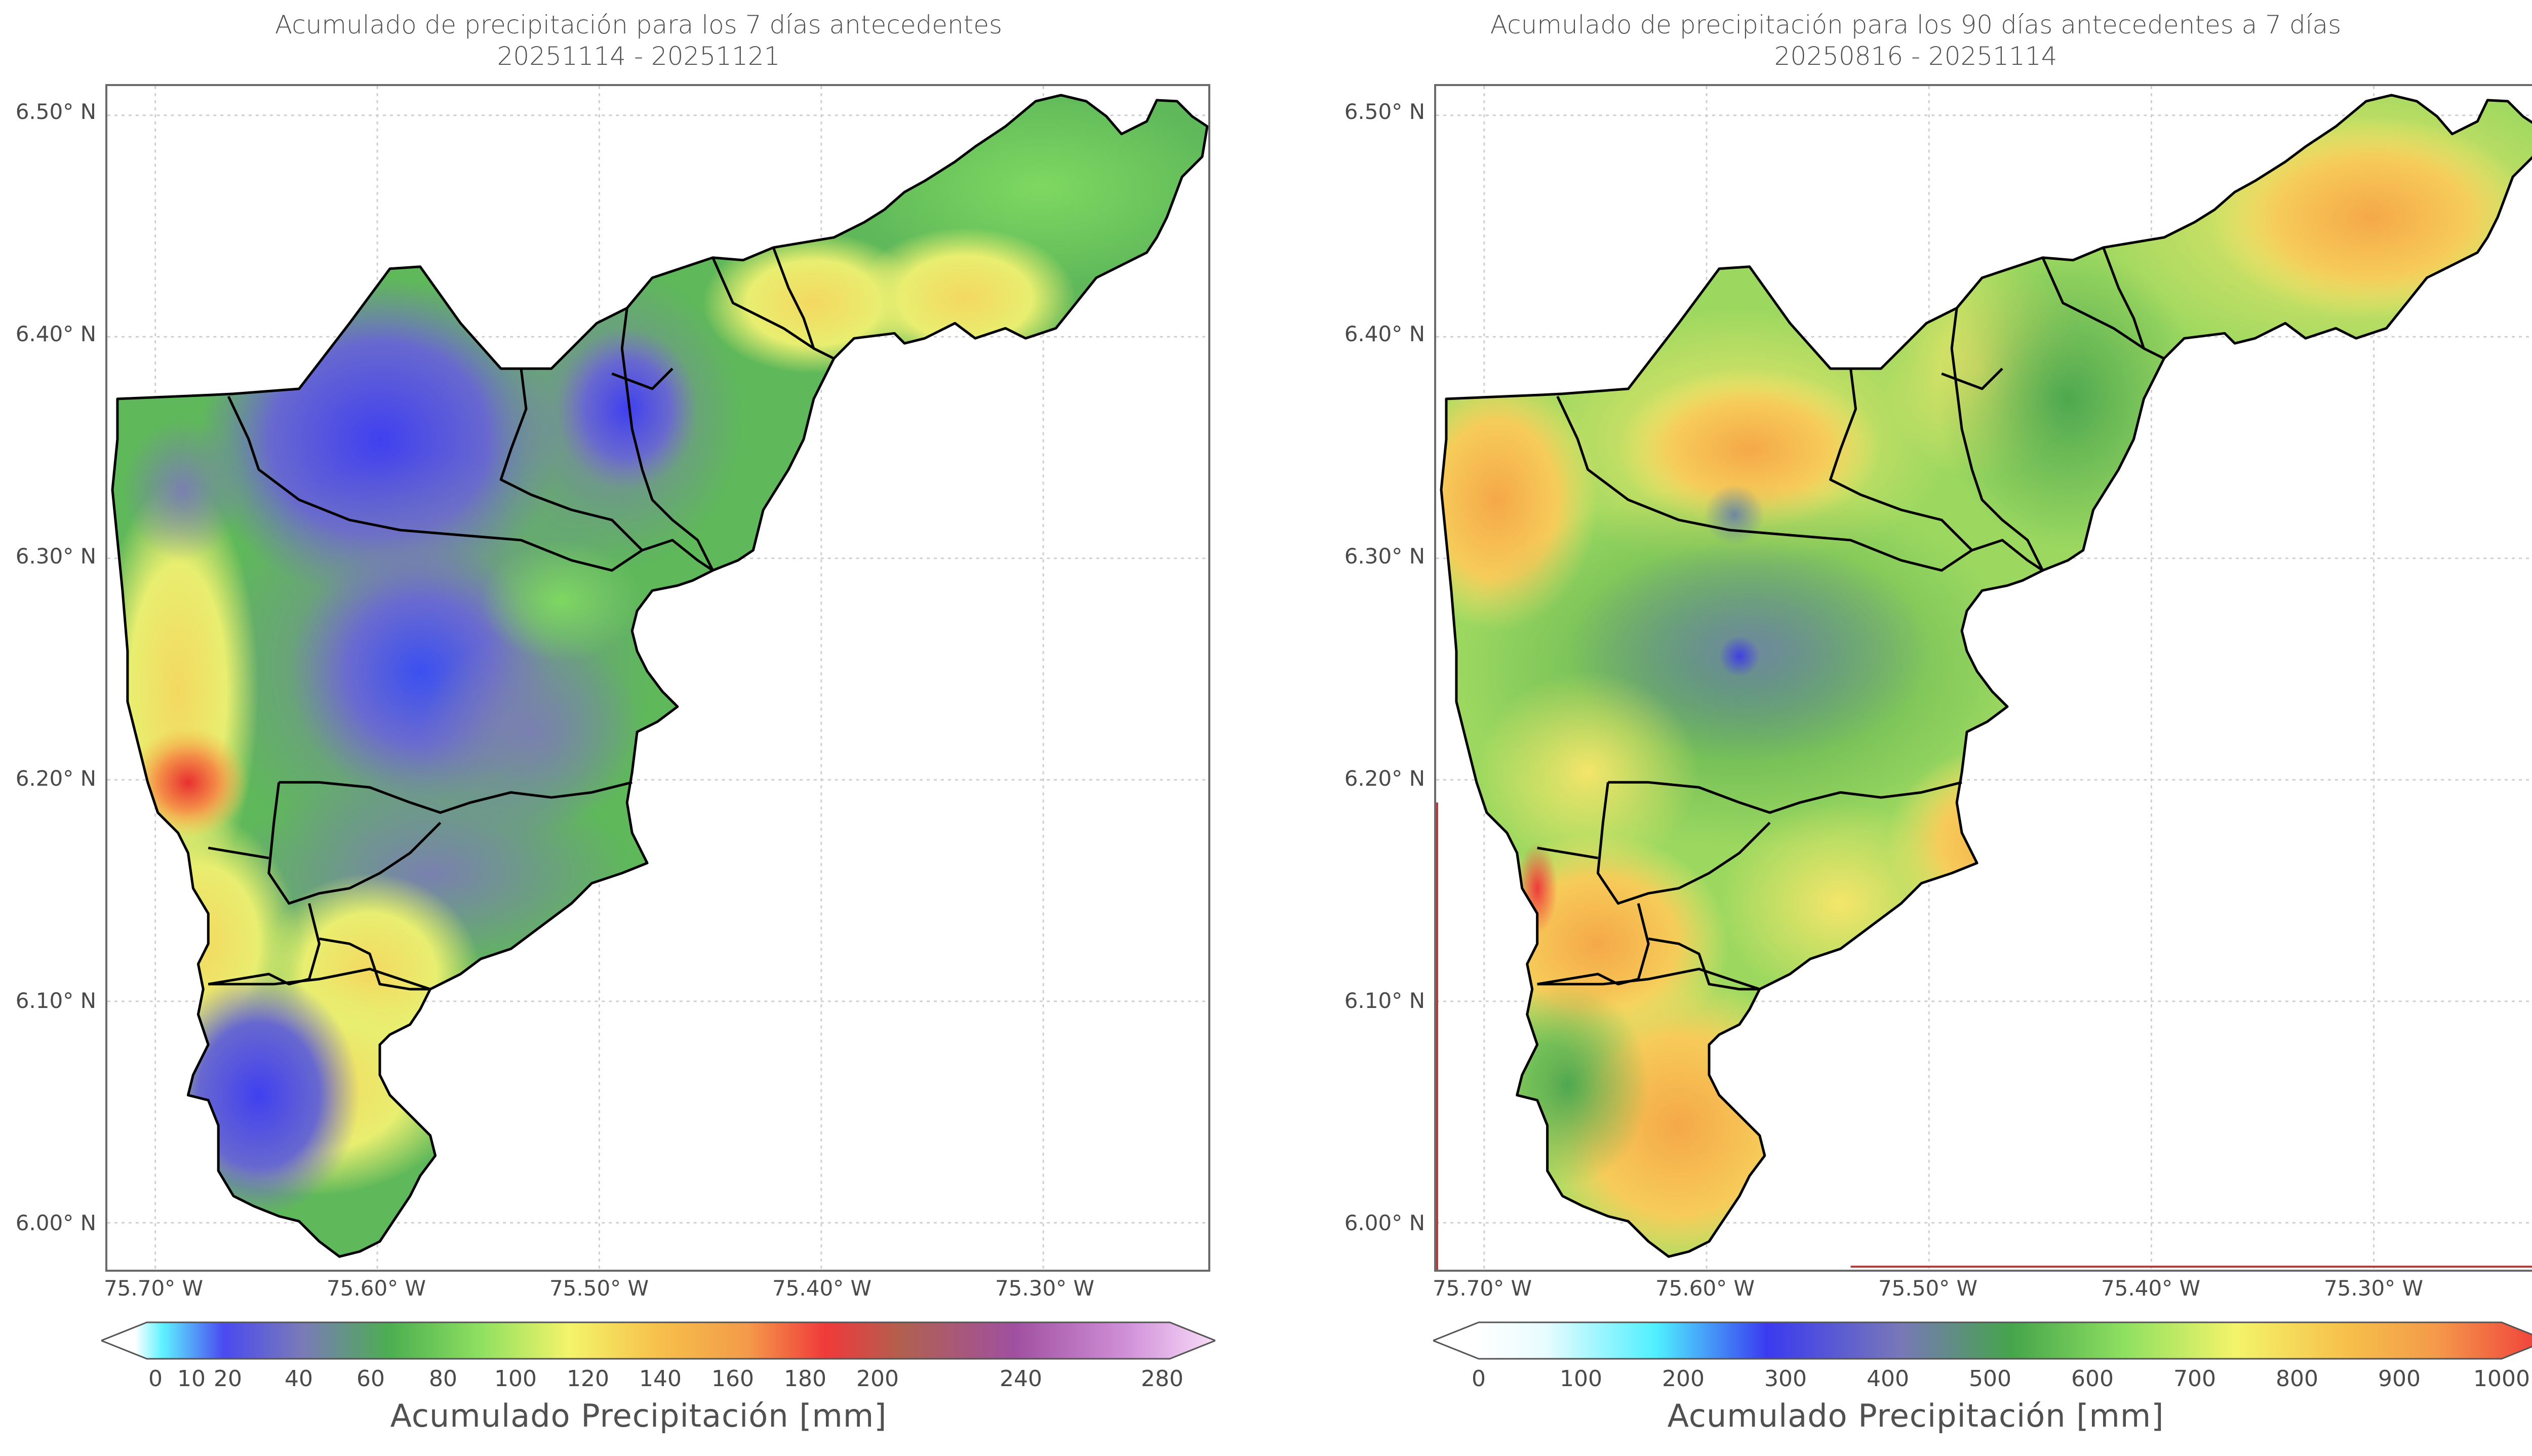 This screenshot has width=2532, height=1456. Describe the element at coordinates (638, 56) in the screenshot. I see `left-title-line2: 20251114 - 20251121` at that location.